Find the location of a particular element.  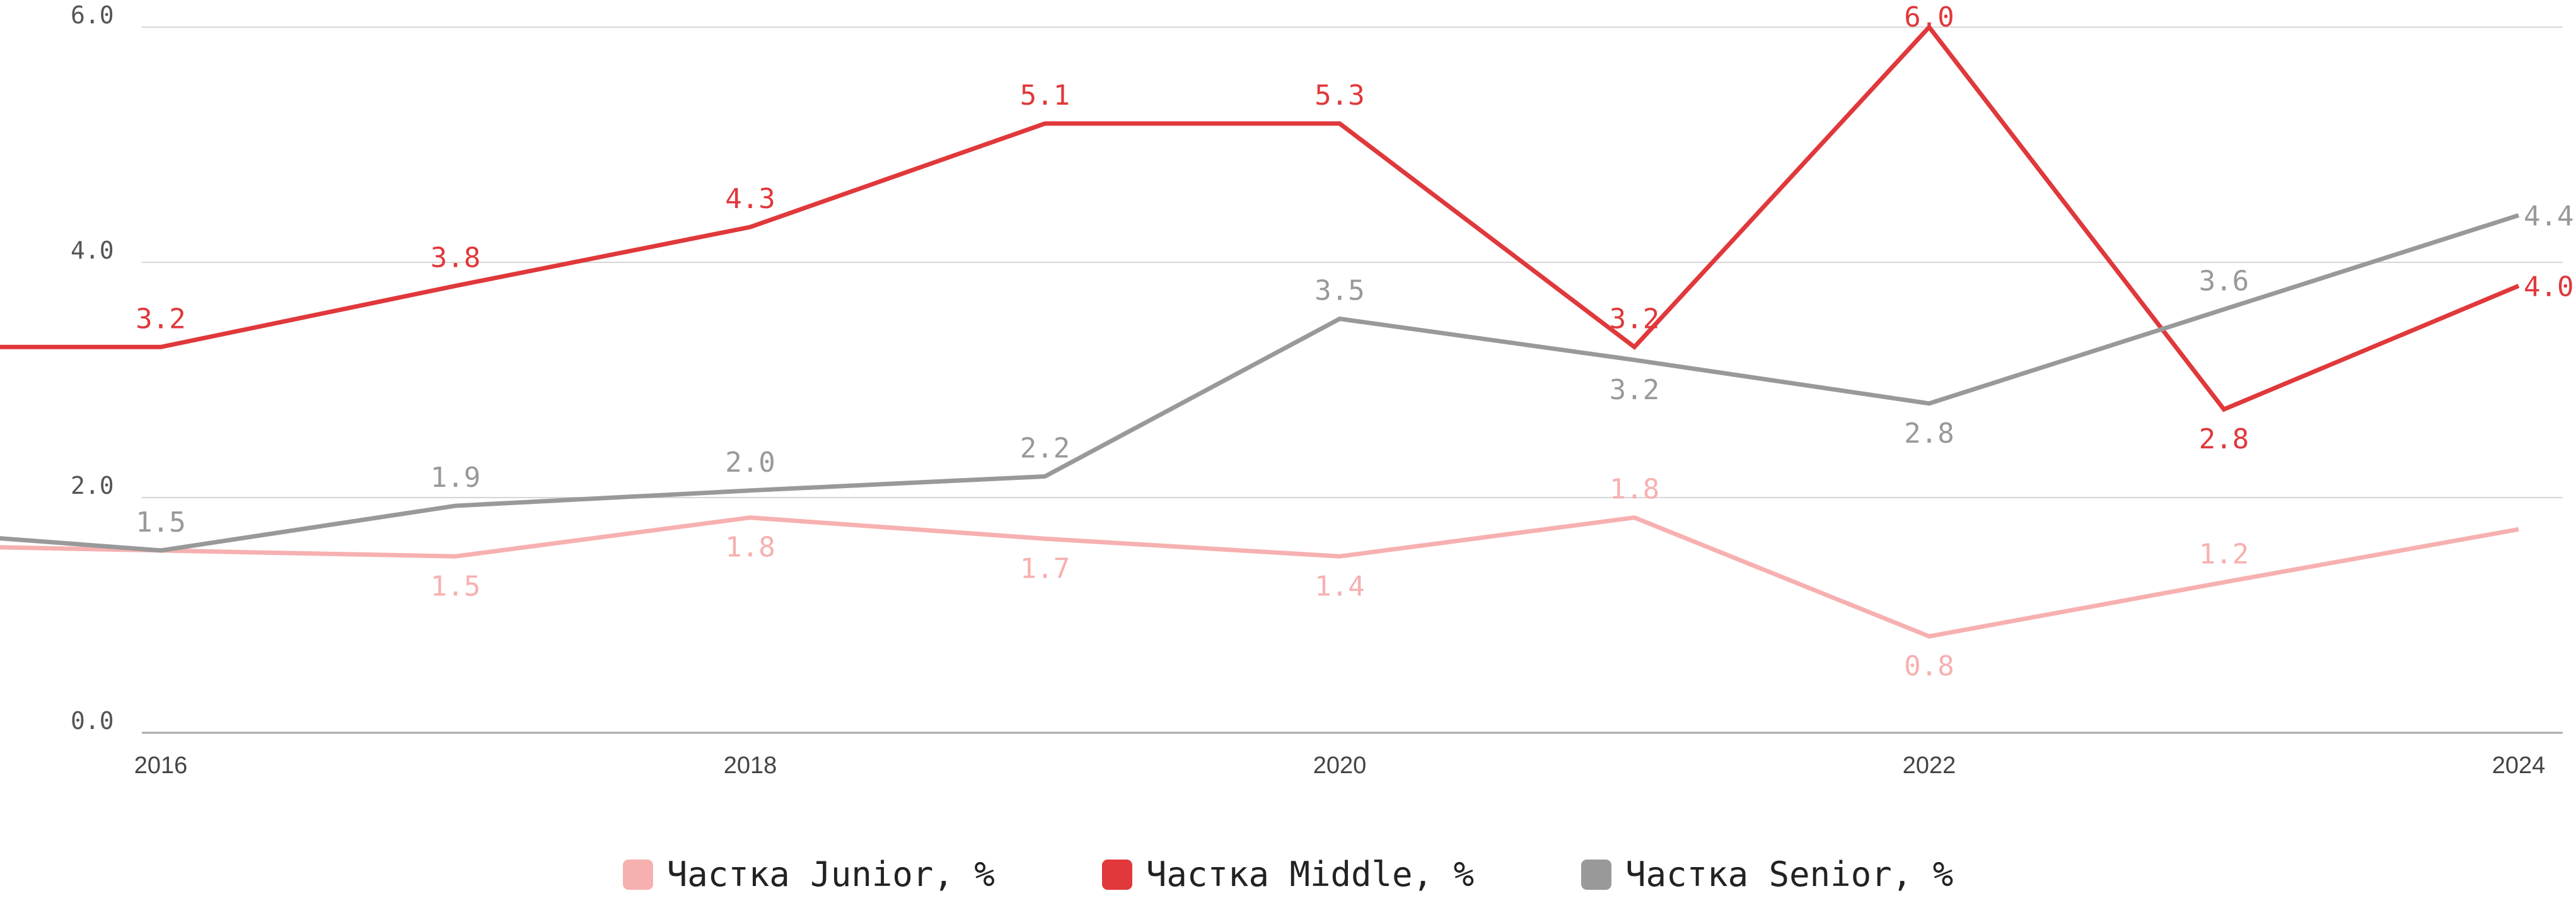

data-label: 1.7 is located at coordinates (1045, 568).